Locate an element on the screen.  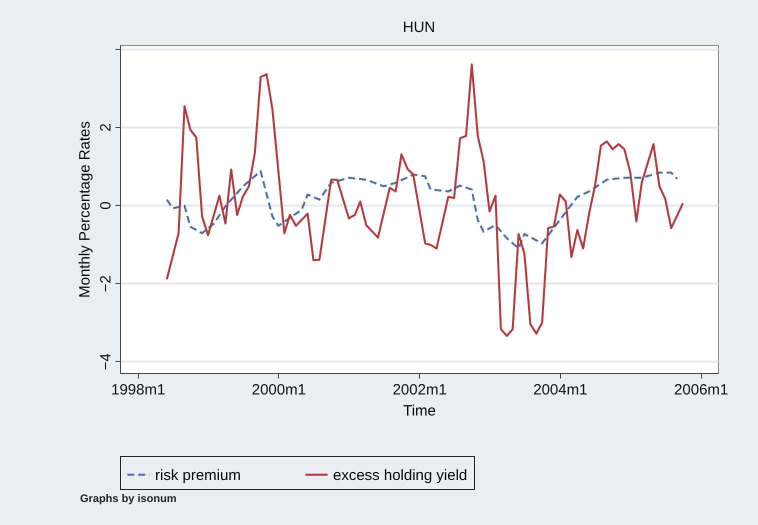
x-tick-label: 2004m1 is located at coordinates (560, 390).